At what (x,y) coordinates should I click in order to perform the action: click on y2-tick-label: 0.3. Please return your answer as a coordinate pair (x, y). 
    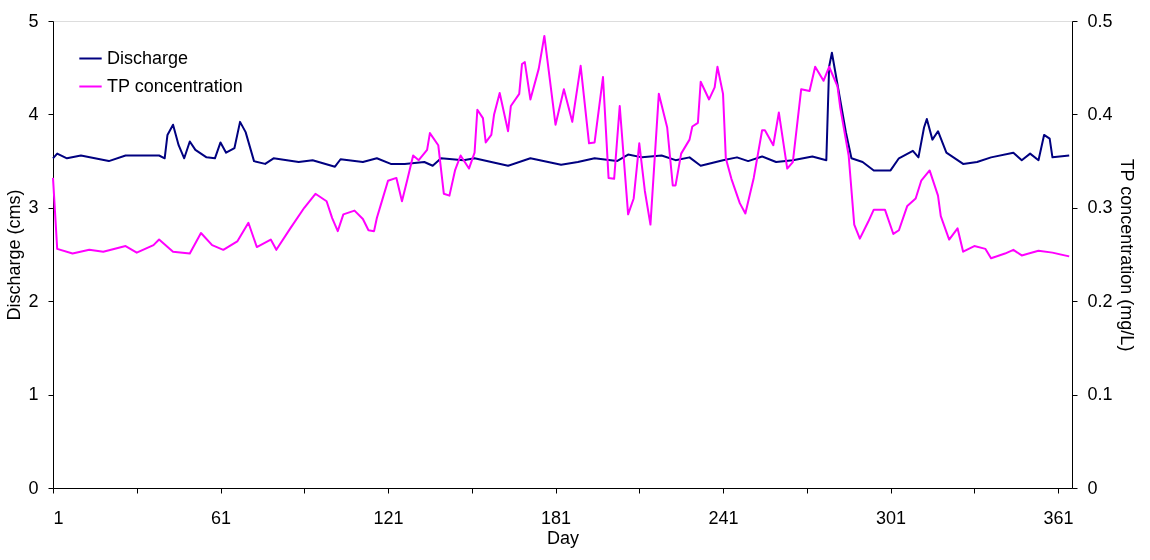
    Looking at the image, I should click on (1100, 207).